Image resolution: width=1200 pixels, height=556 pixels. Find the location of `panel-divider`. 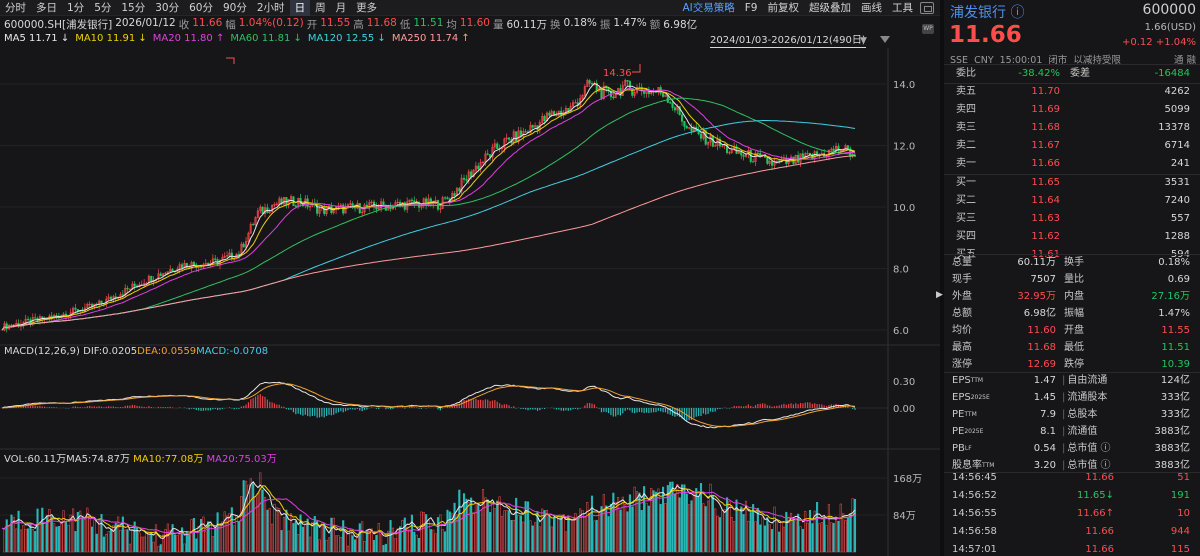

panel-divider is located at coordinates (942, 278).